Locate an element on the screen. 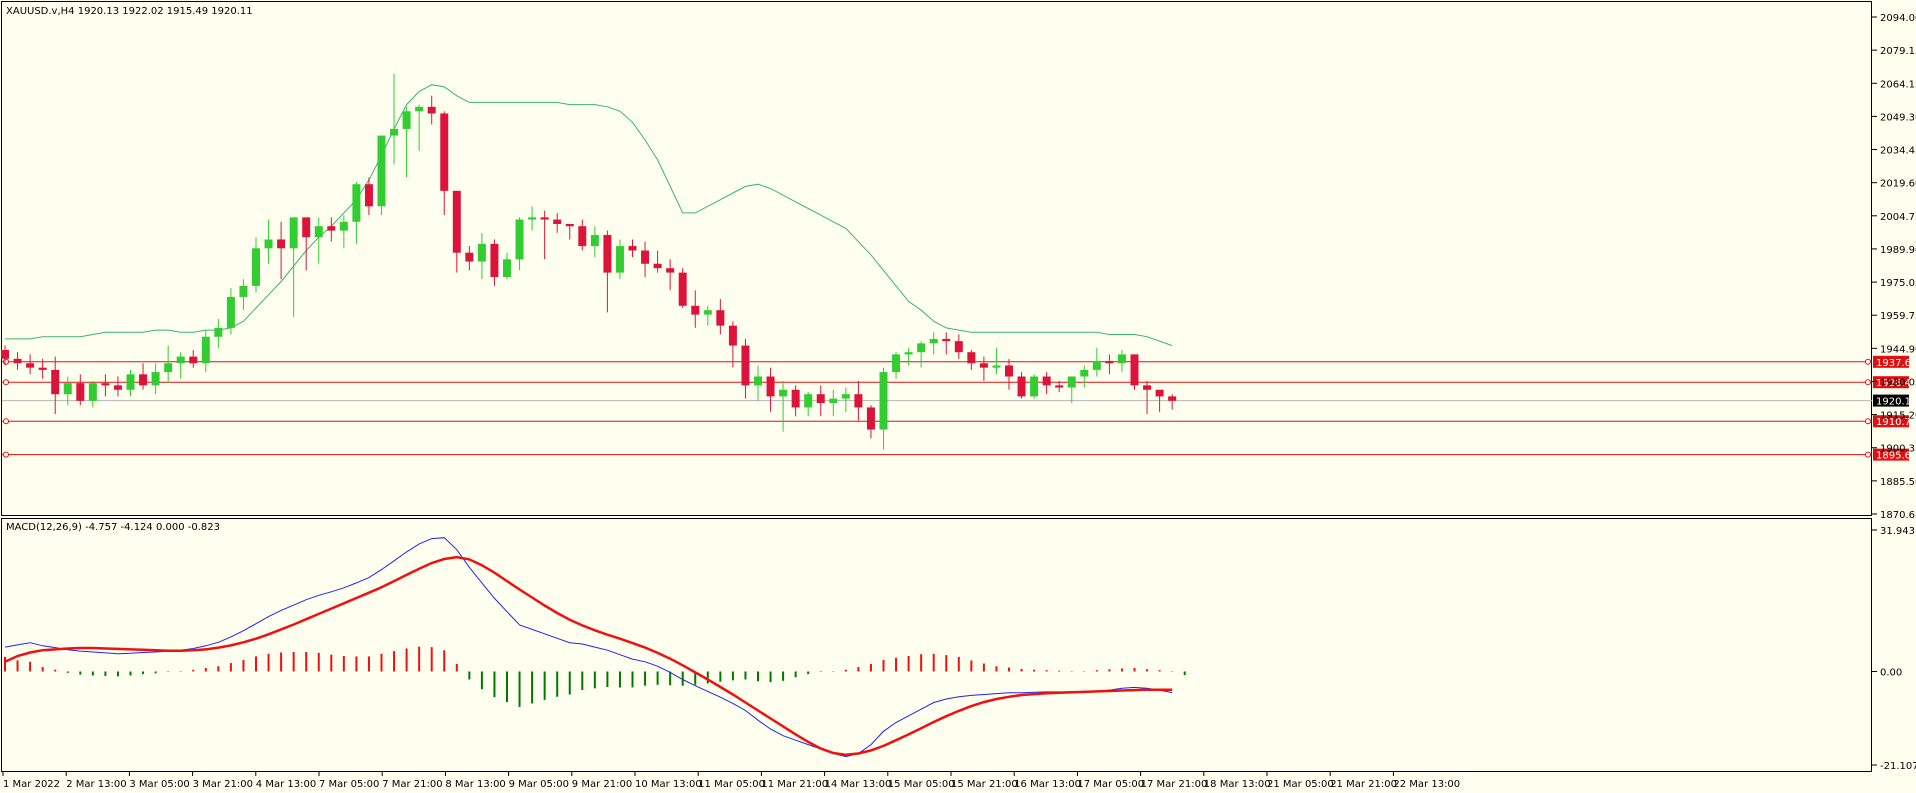 The width and height of the screenshot is (1916, 793). time-tick-label: 17 Mar 21:00 is located at coordinates (1174, 784).